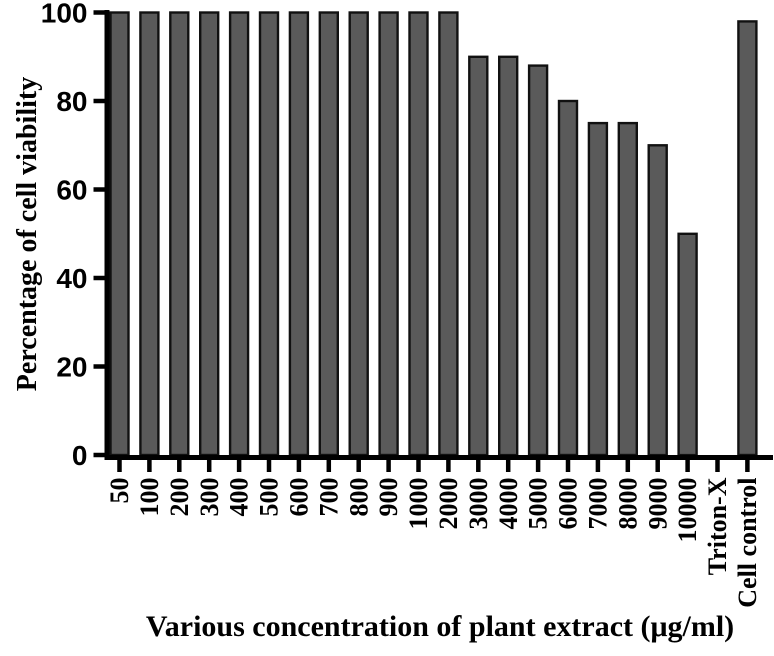 The image size is (774, 656). What do you see at coordinates (568, 504) in the screenshot?
I see `x-tick-label-6000: 6000` at bounding box center [568, 504].